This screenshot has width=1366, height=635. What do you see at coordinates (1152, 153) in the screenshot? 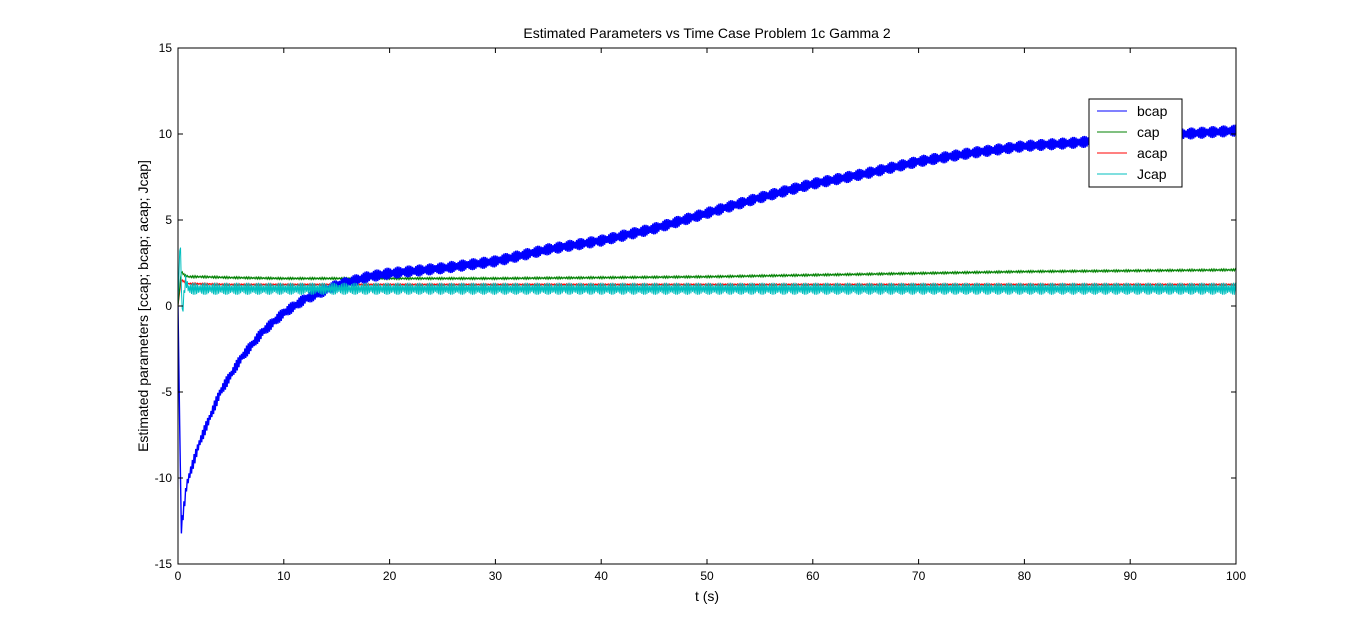
I see `legend-label-acap: acap` at bounding box center [1152, 153].